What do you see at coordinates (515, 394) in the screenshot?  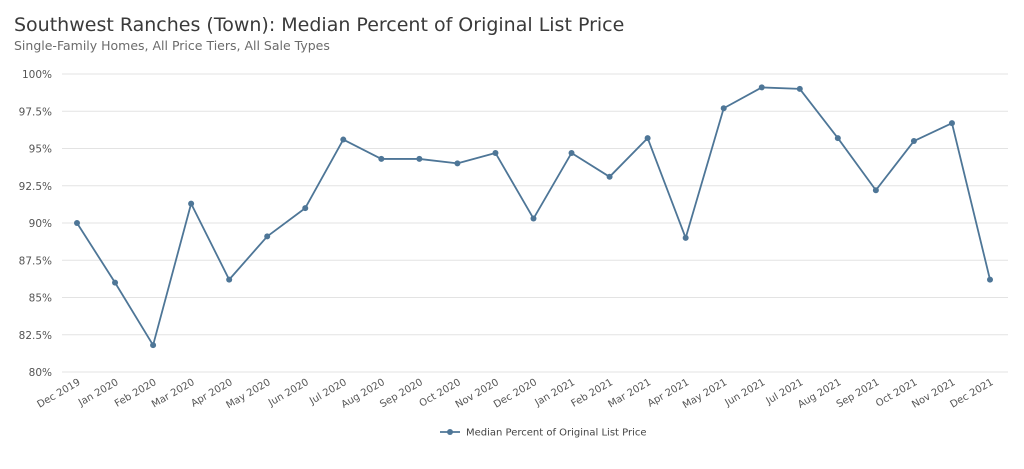 I see `x-tick-label: Dec 2020` at bounding box center [515, 394].